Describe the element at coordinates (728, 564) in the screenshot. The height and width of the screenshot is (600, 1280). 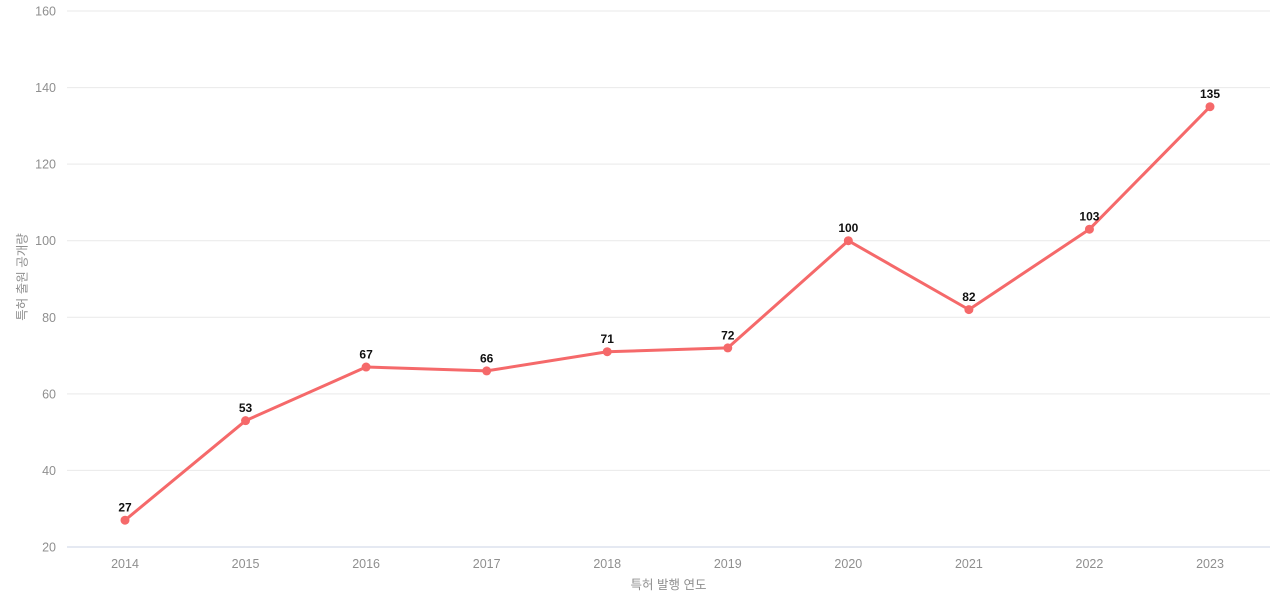
I see `x-tick-label: 2019` at that location.